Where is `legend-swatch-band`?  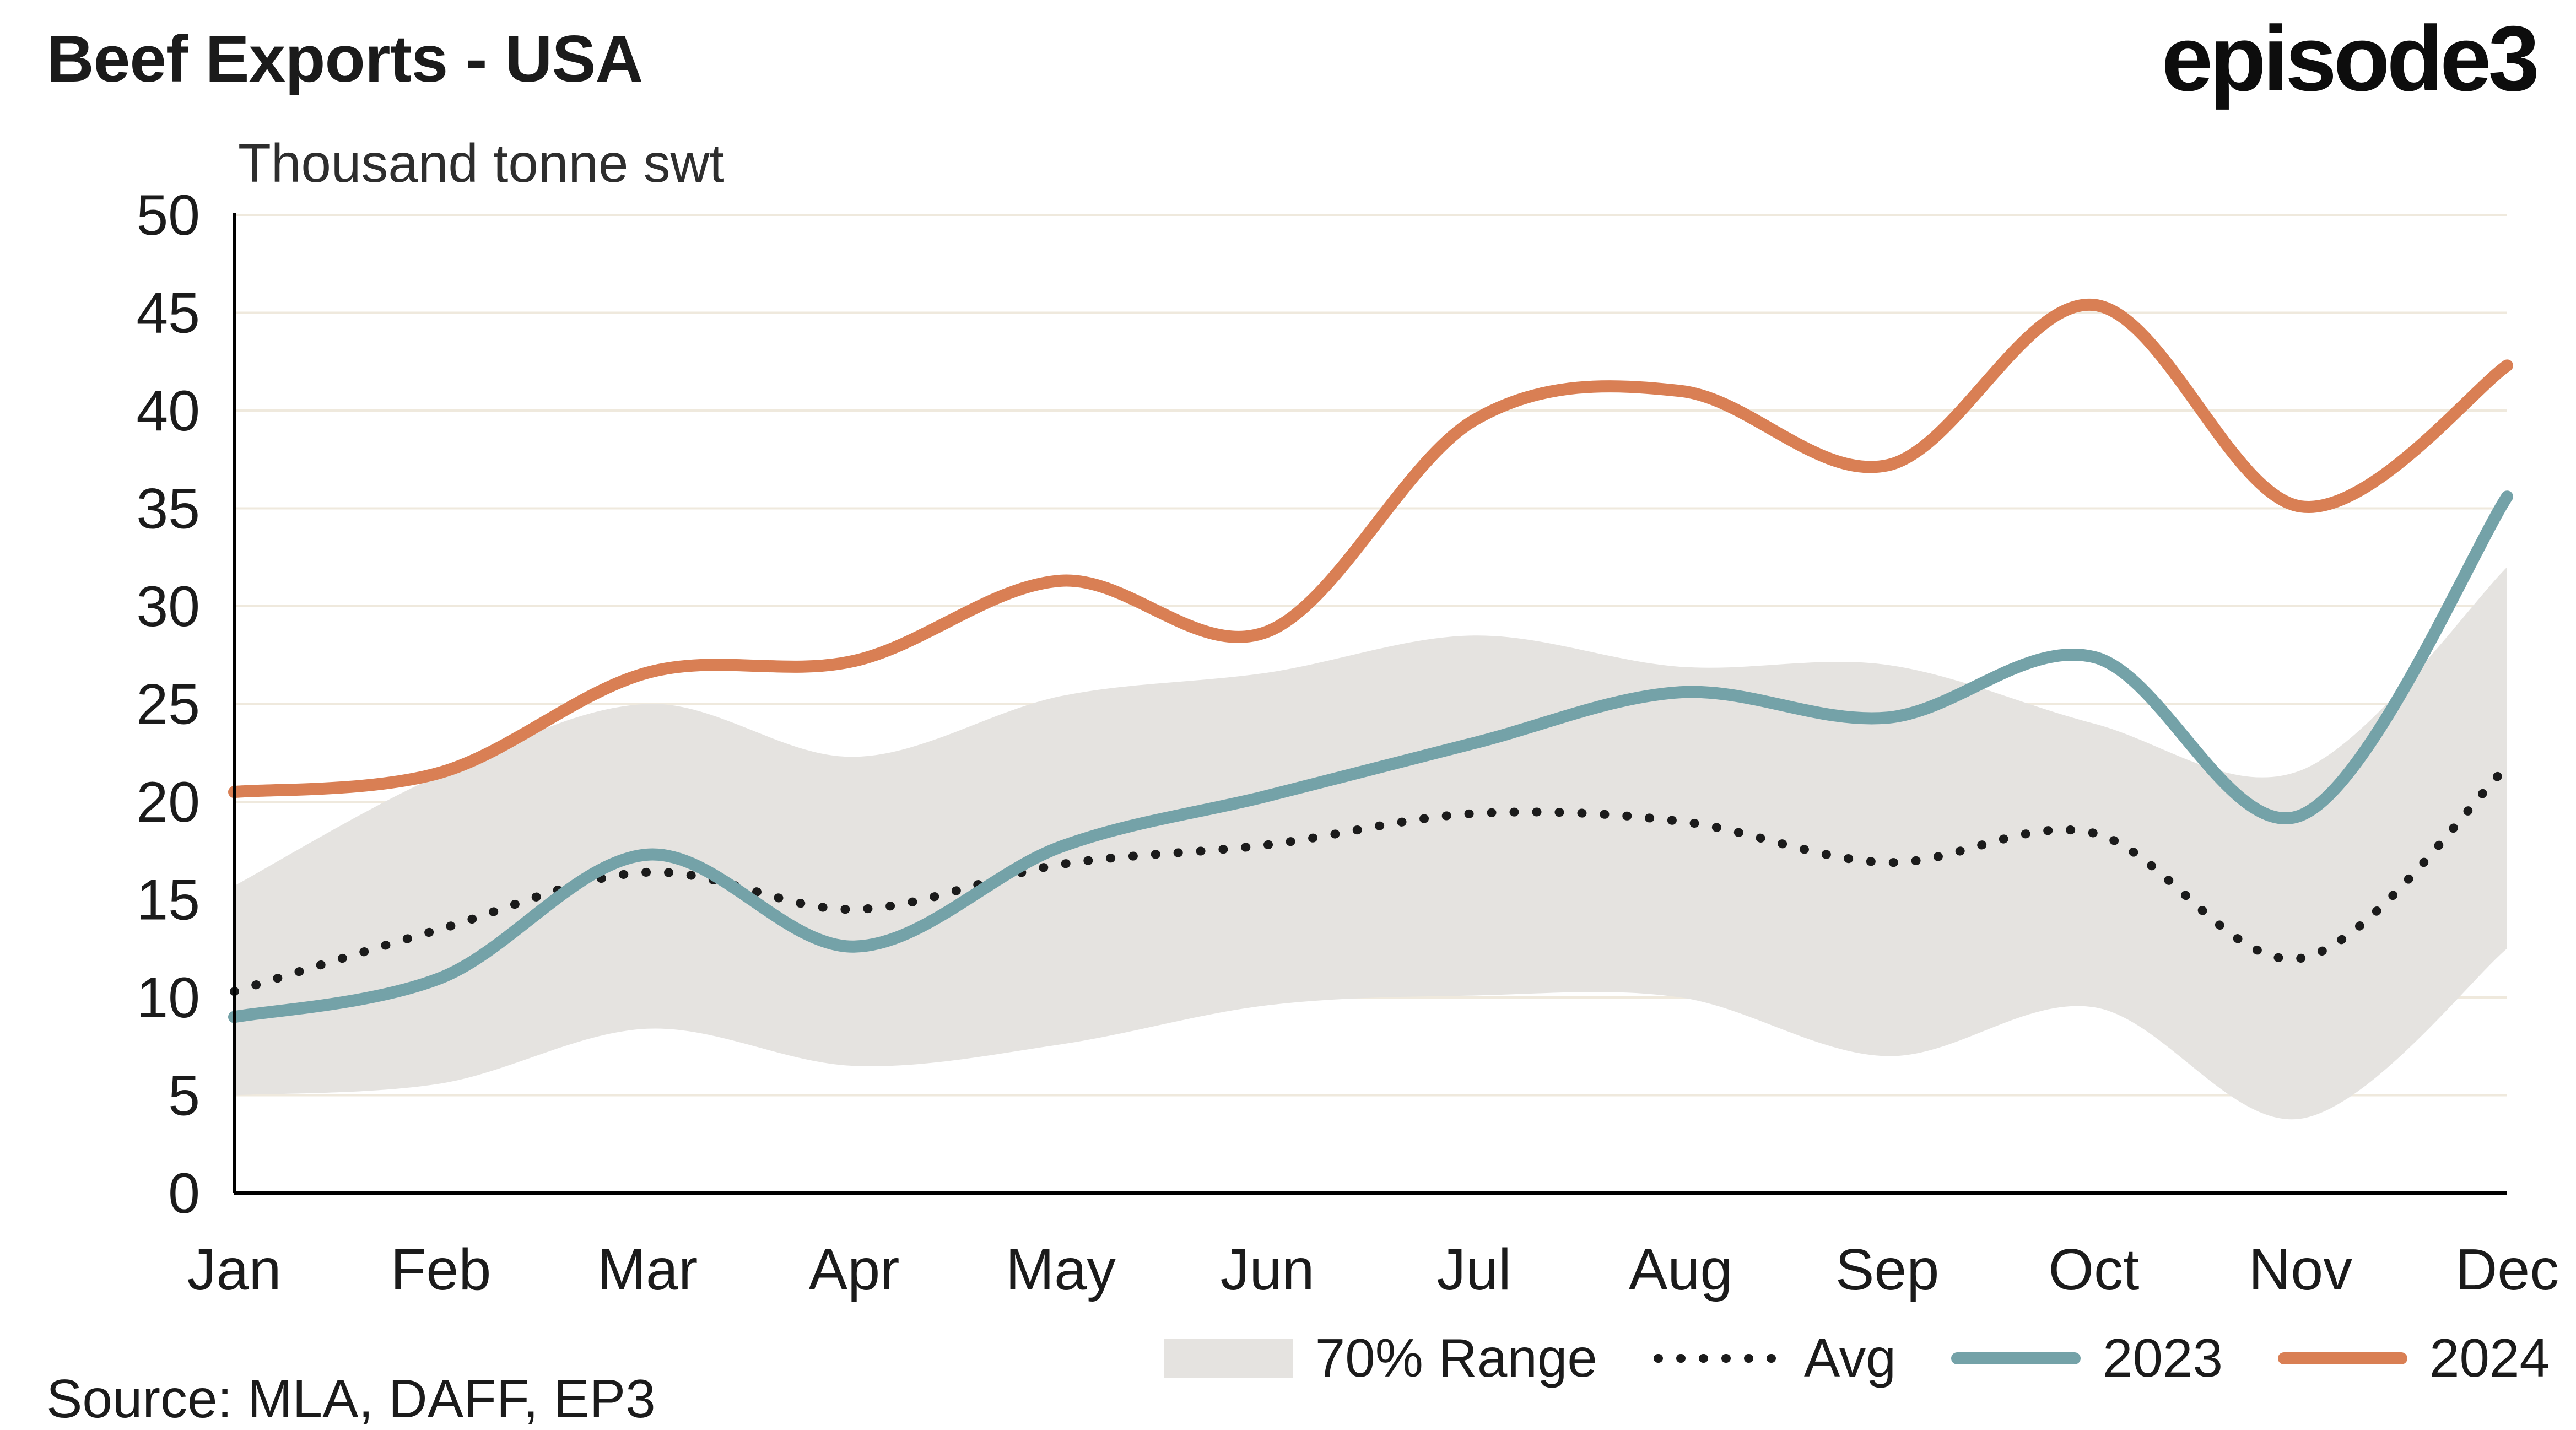
legend-swatch-band is located at coordinates (1228, 1358).